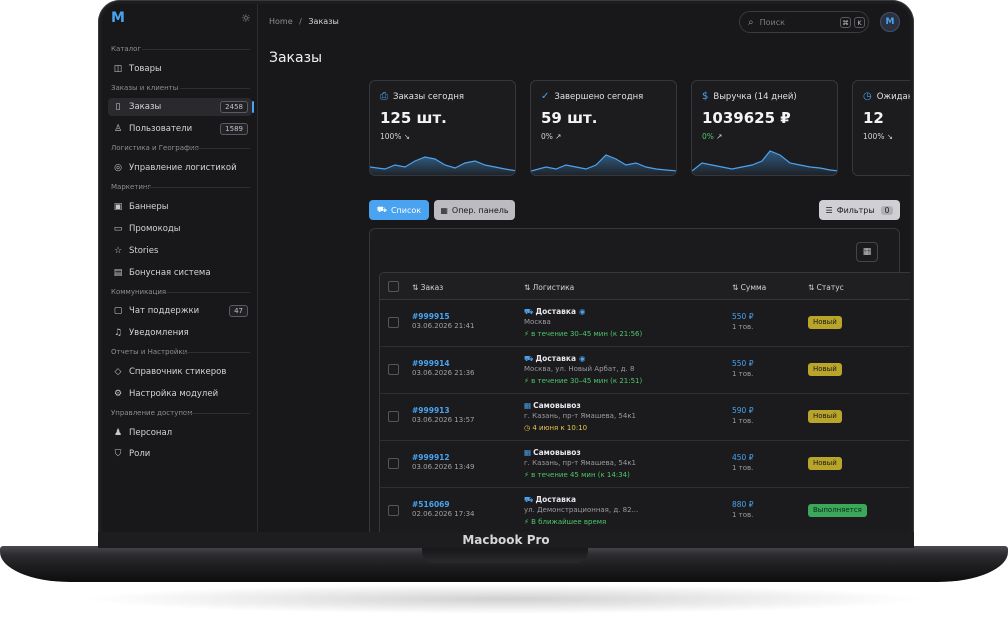 Image resolution: width=1008 pixels, height=635 pixels. I want to click on section-title-catalog: Каталог, so click(126, 49).